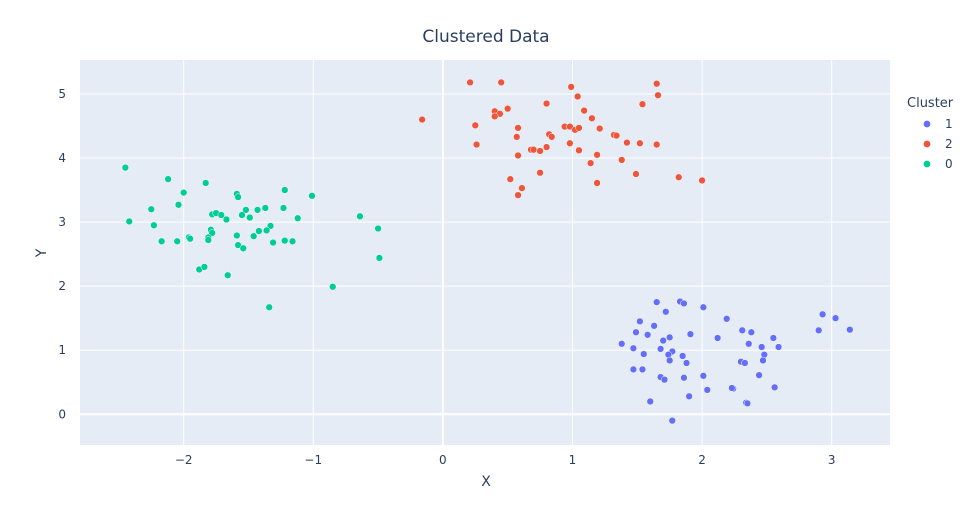 Image resolution: width=971 pixels, height=525 pixels. I want to click on legend-label: 2, so click(949, 144).